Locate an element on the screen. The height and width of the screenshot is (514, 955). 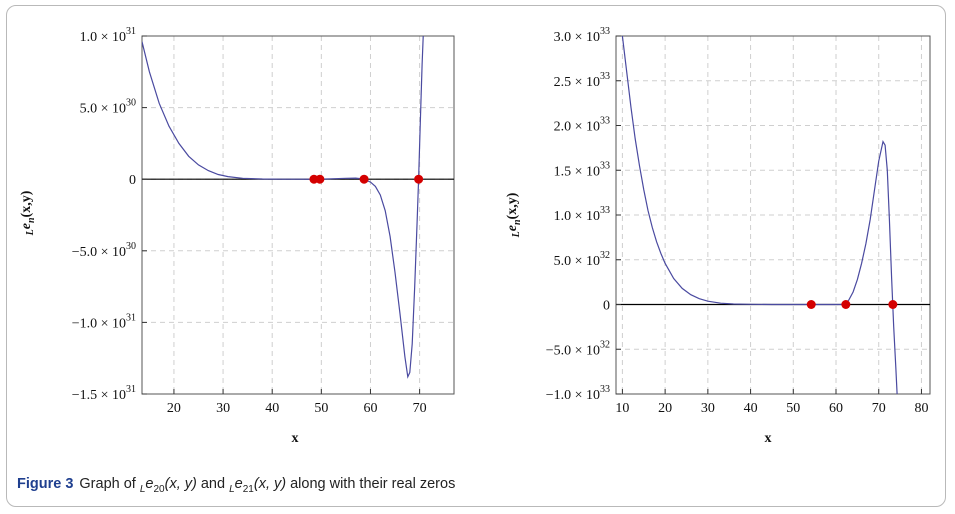
left-ytick-label-3: −5.0 × 1030 is located at coordinates (104, 250).